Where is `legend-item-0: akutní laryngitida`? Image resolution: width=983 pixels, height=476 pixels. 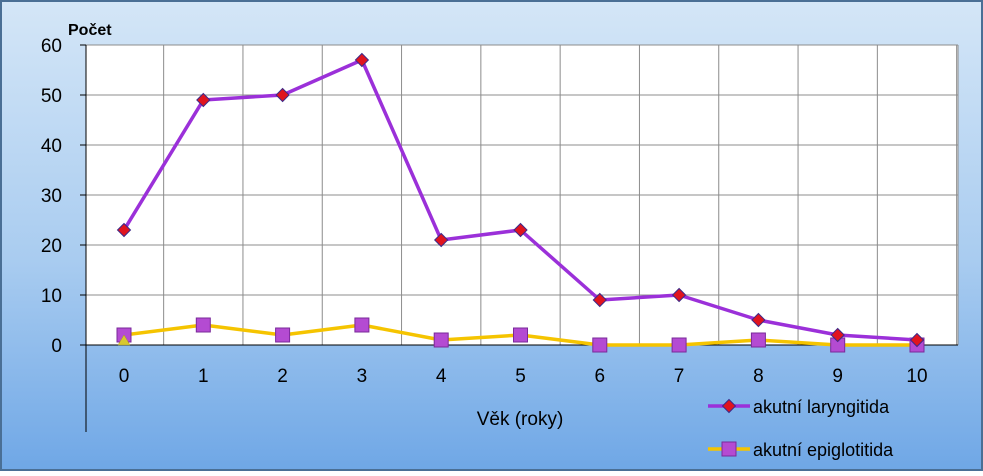 legend-item-0: akutní laryngitida is located at coordinates (799, 407).